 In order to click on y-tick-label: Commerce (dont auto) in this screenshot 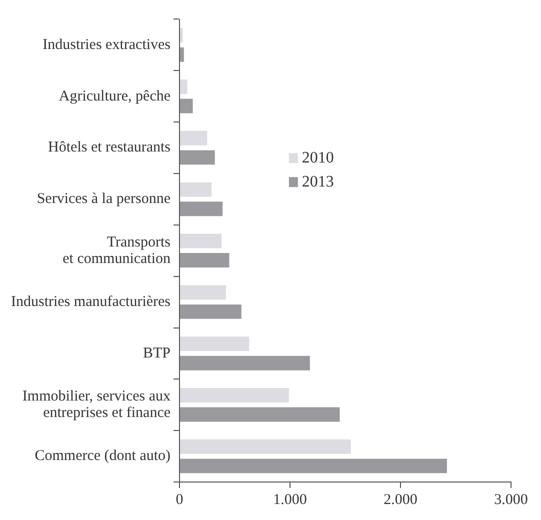, I will do `click(102, 456)`.